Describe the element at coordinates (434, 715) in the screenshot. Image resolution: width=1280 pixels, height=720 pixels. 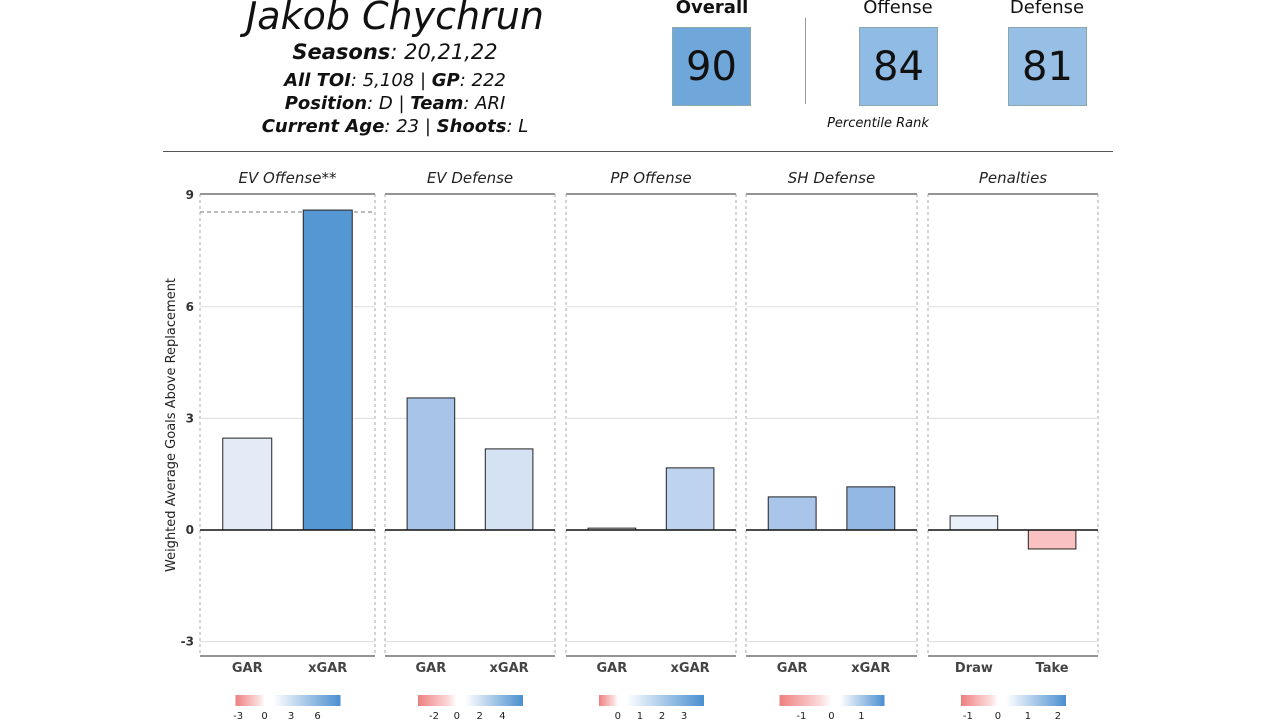
I see `legend-tick-label: -2` at that location.